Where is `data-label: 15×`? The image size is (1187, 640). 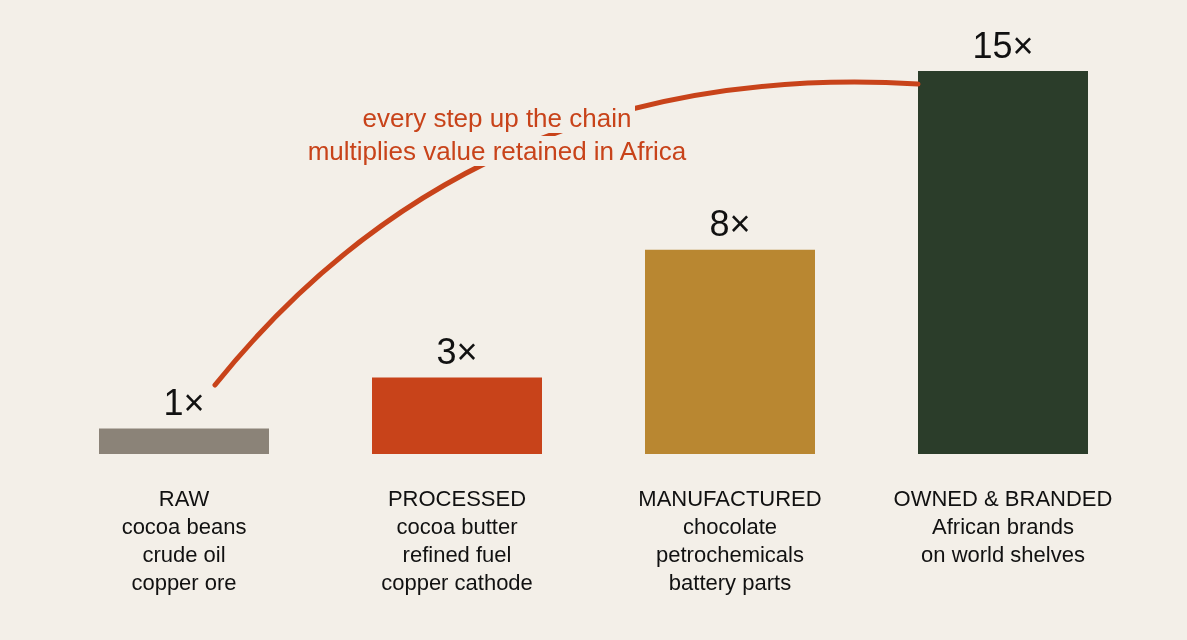
data-label: 15× is located at coordinates (1003, 45).